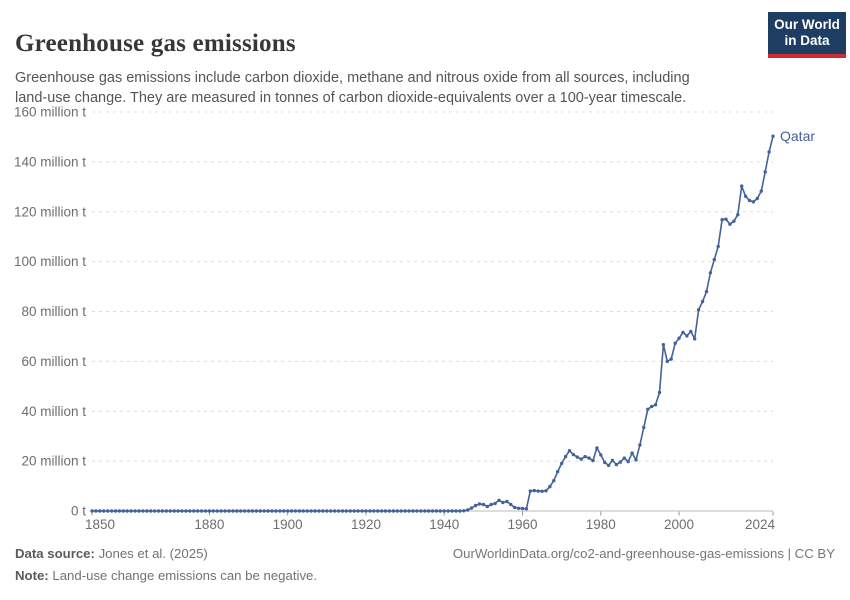 The width and height of the screenshot is (850, 600). What do you see at coordinates (153, 553) in the screenshot?
I see `data-source-value: Jones et al. (2025)` at bounding box center [153, 553].